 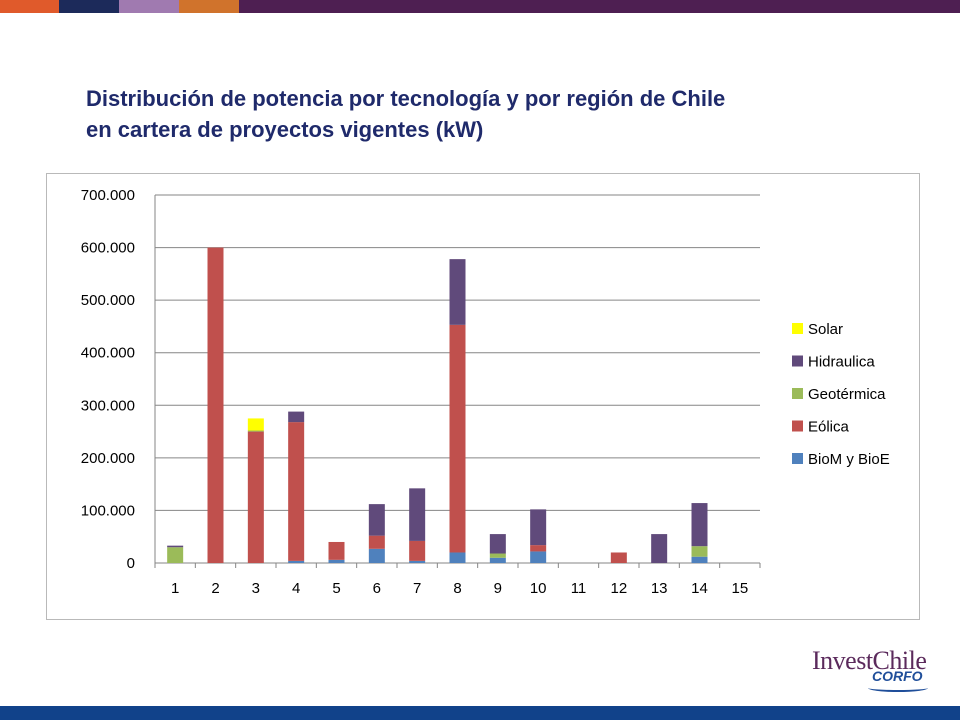 I want to click on x-tick-label: 10, so click(x=538, y=588).